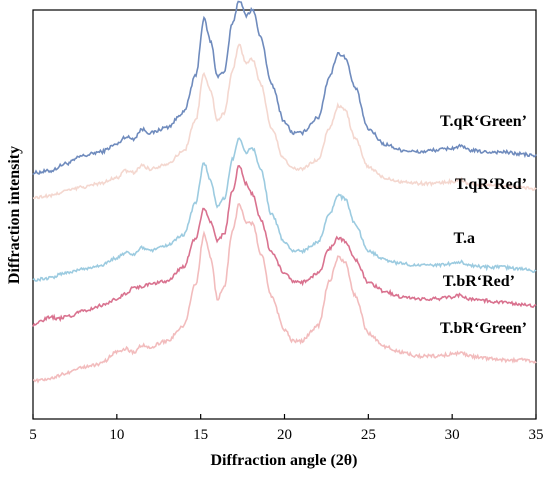  I want to click on x-tick-label-15: 15, so click(200, 435).